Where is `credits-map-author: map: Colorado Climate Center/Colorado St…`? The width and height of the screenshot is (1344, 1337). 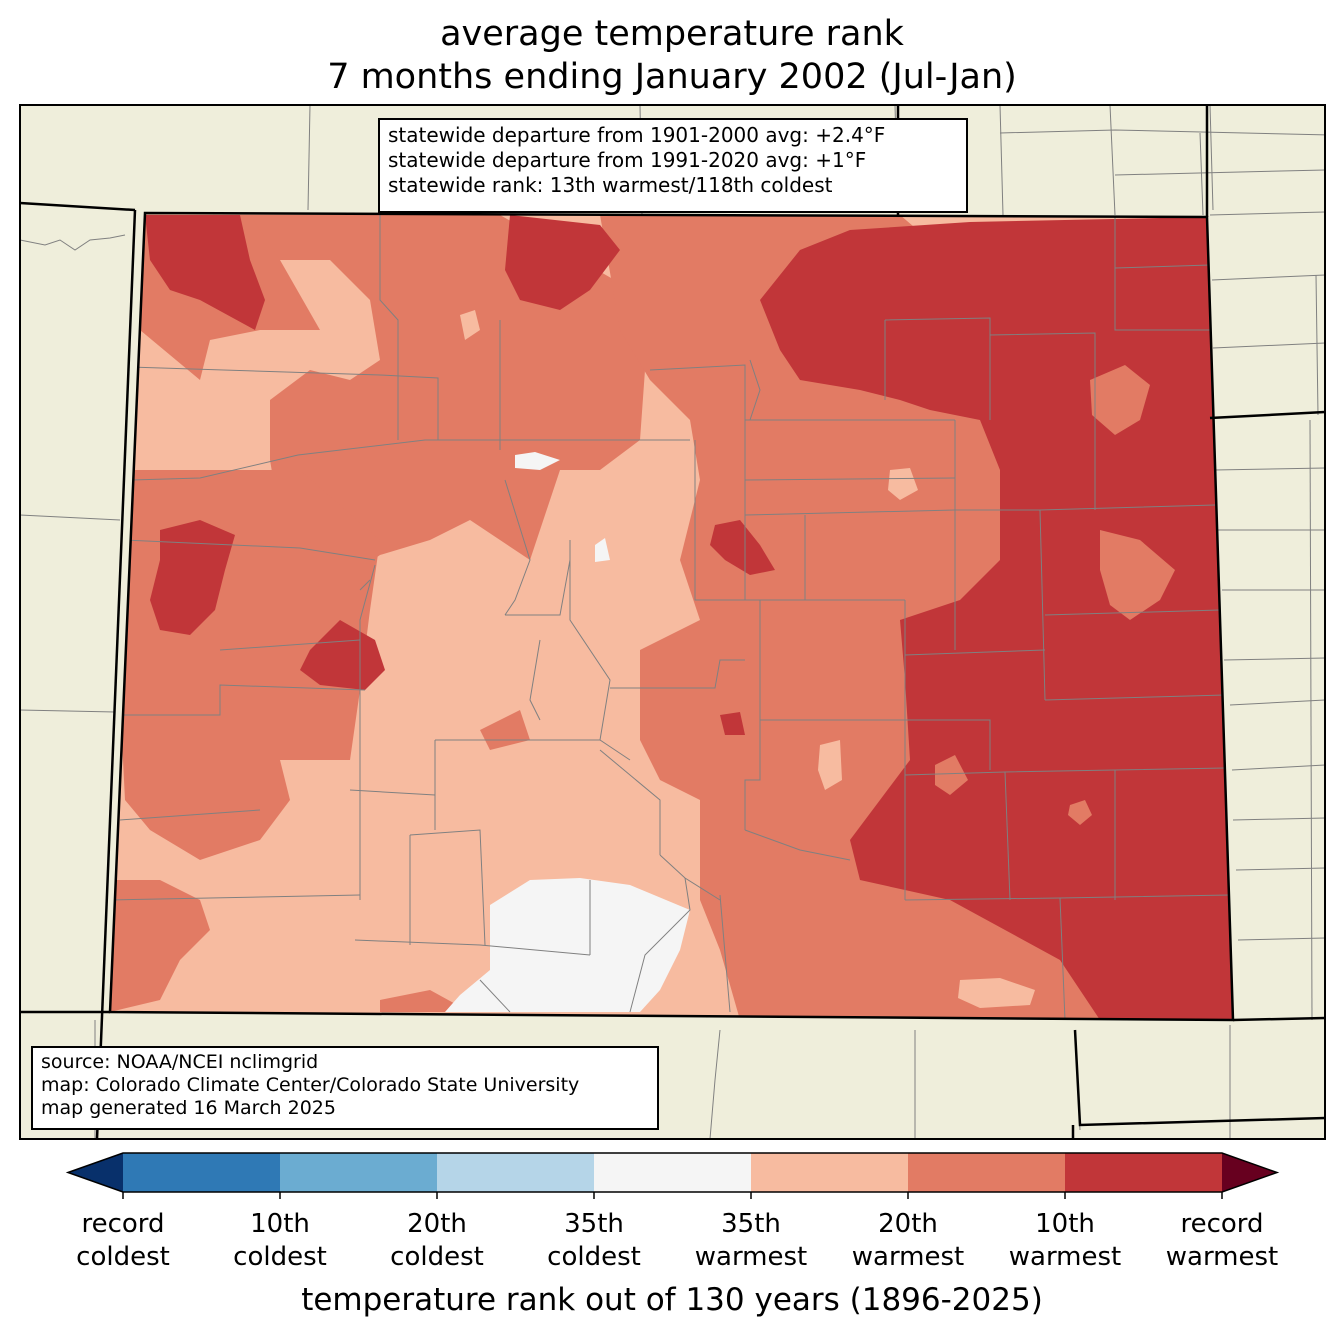 credits-map-author: map: Colorado Climate Center/Colorado St… is located at coordinates (310, 1085).